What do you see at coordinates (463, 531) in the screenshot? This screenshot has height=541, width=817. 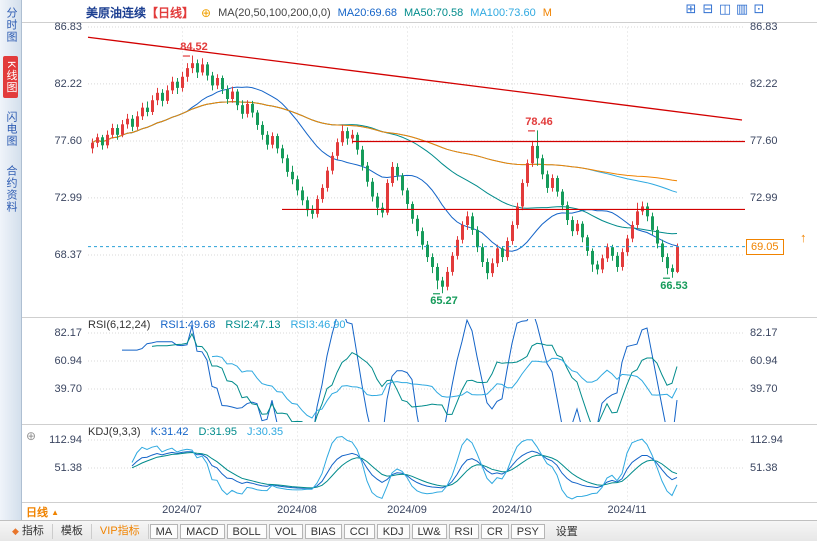 I see `indicator-button-rsi: RSI` at bounding box center [463, 531].